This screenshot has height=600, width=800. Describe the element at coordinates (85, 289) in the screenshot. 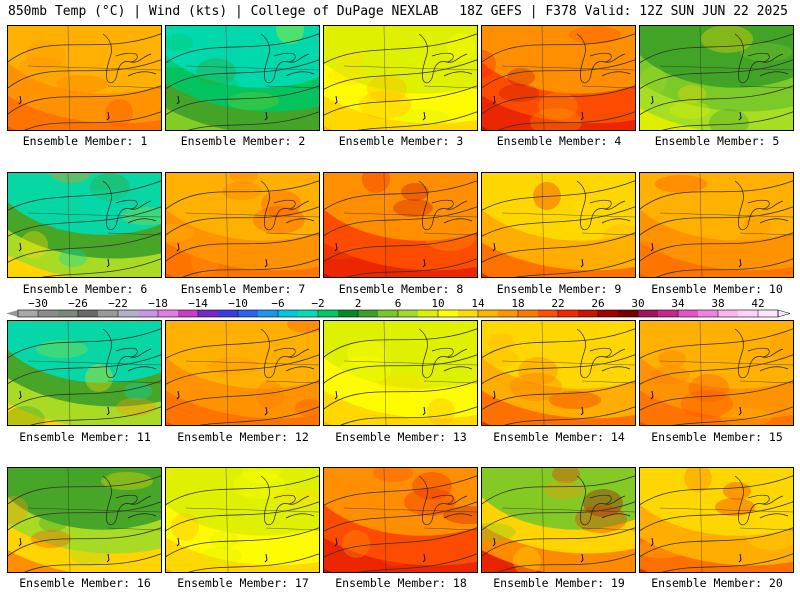

I see `member-label: Ensemble Member: 6` at that location.